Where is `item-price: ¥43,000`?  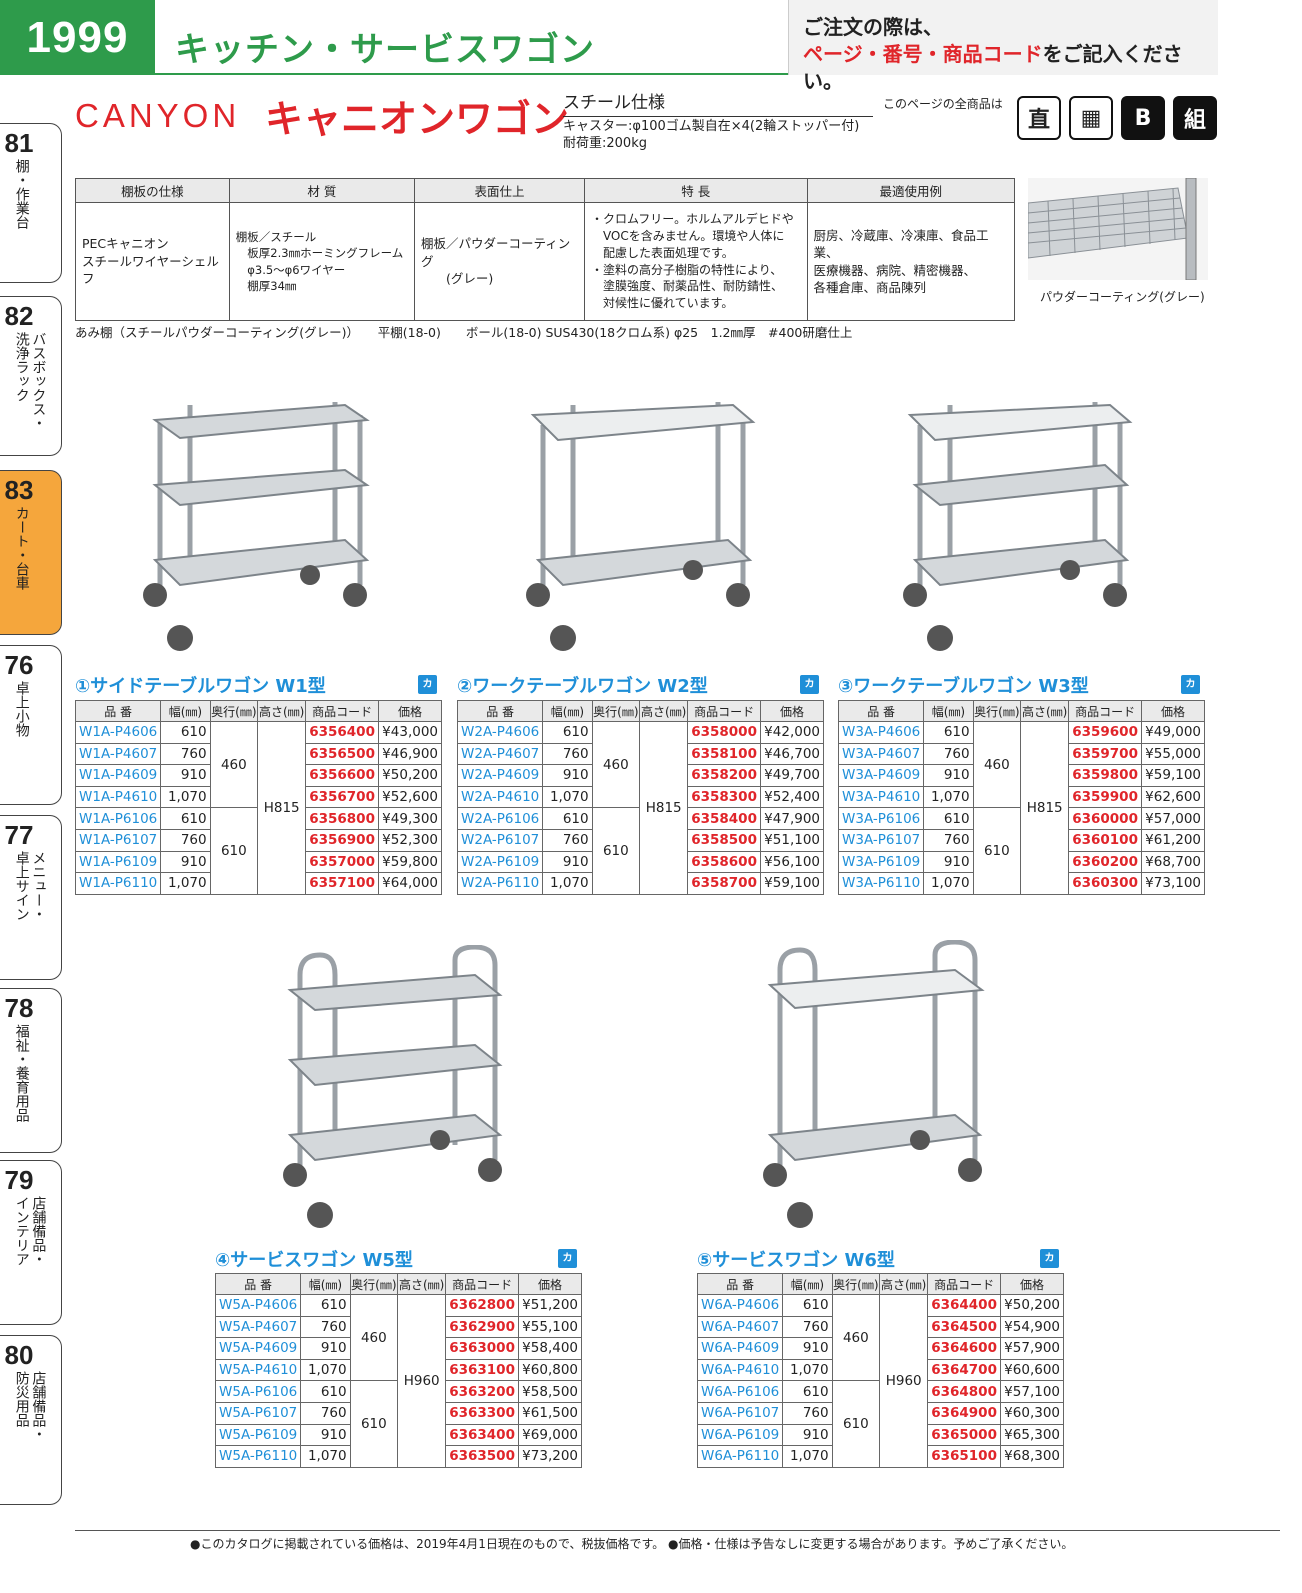
item-price: ¥43,000 is located at coordinates (410, 732).